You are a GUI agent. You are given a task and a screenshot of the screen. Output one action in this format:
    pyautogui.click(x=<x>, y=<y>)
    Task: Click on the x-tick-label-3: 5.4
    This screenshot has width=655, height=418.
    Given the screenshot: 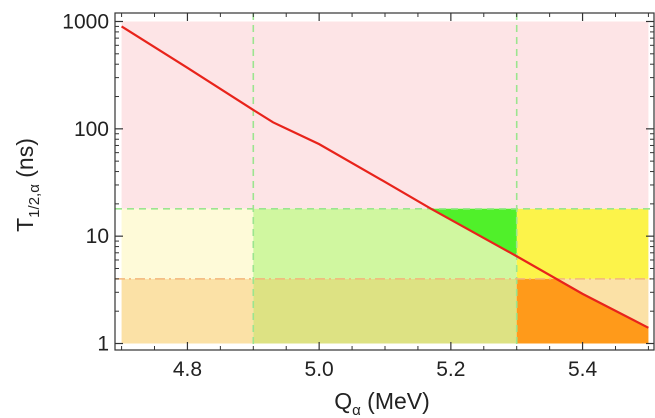 What is the action you would take?
    pyautogui.click(x=583, y=369)
    